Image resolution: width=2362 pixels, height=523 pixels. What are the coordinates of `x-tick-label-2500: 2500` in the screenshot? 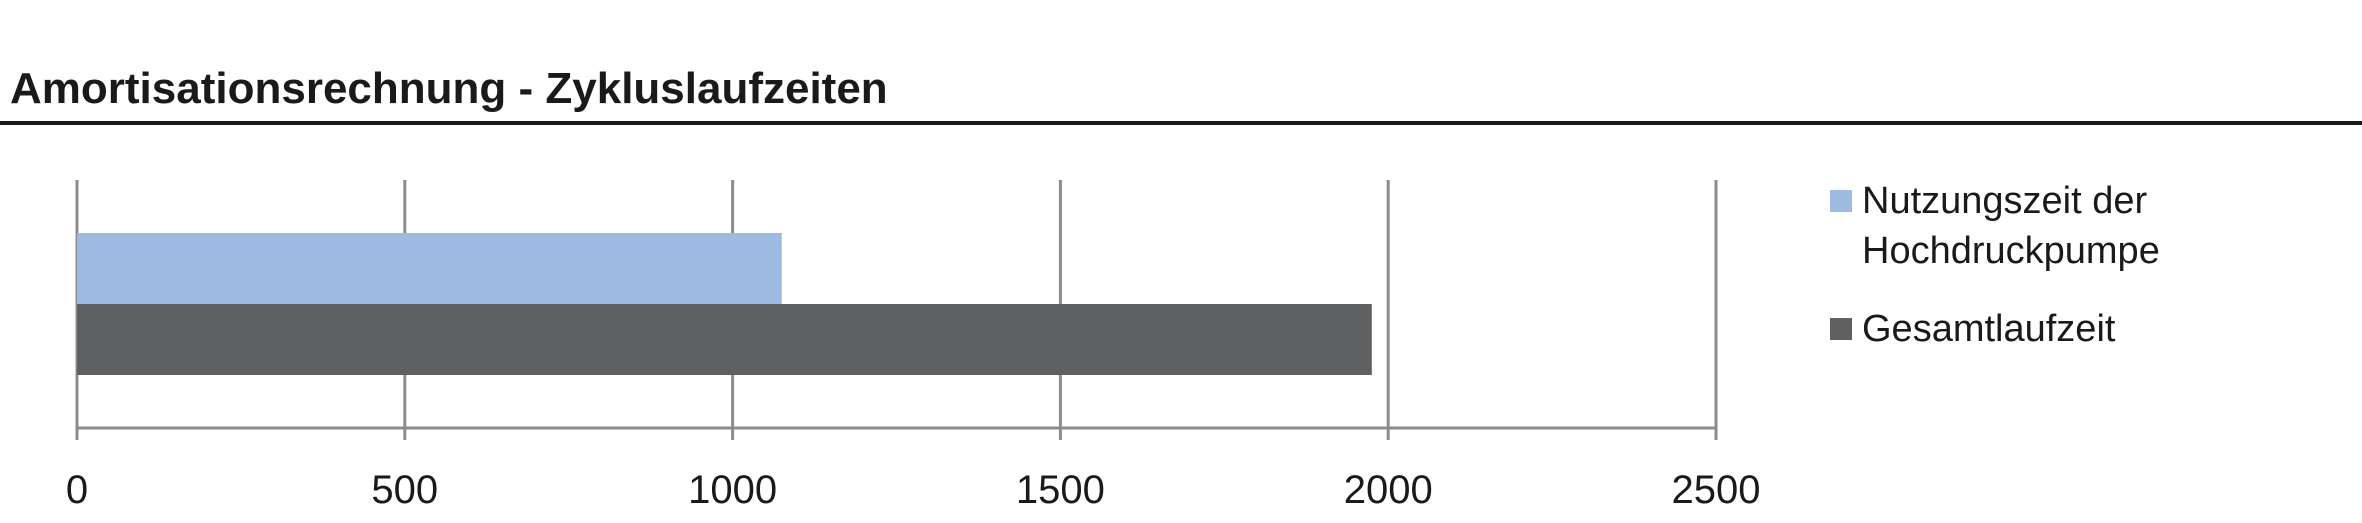 It's located at (1716, 490).